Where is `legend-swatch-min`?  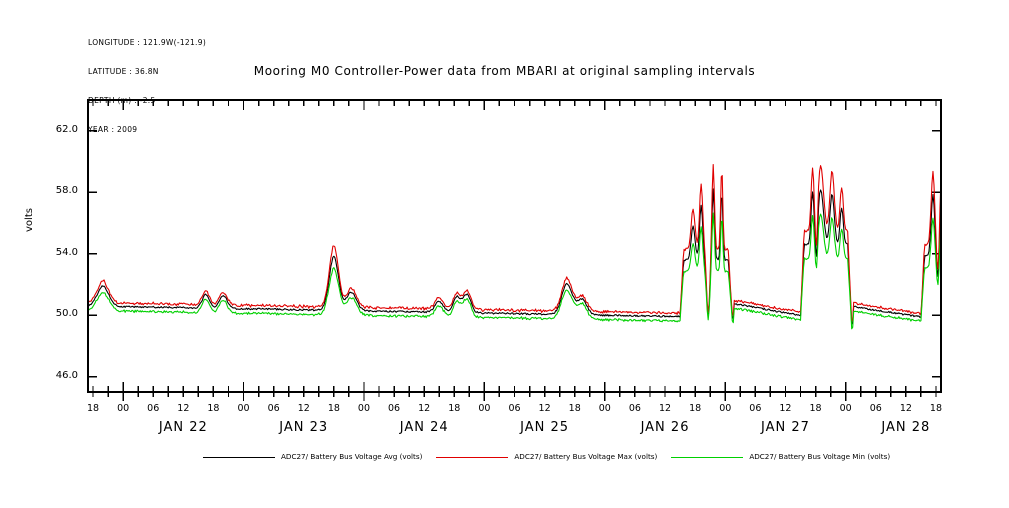 legend-swatch-min is located at coordinates (707, 457).